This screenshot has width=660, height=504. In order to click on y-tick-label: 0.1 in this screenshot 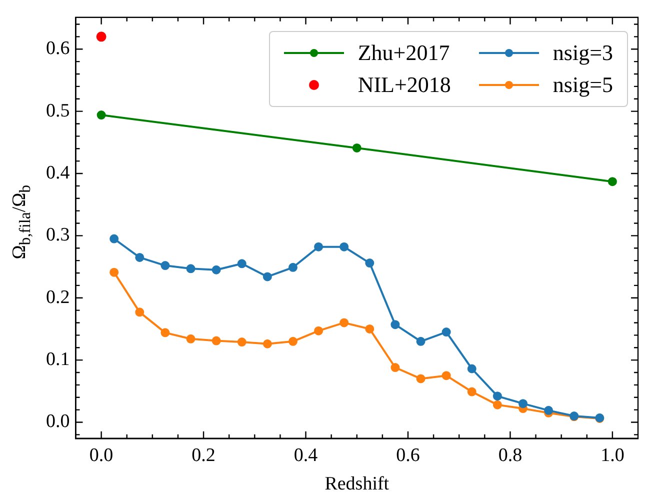, I will do `click(58, 359)`.